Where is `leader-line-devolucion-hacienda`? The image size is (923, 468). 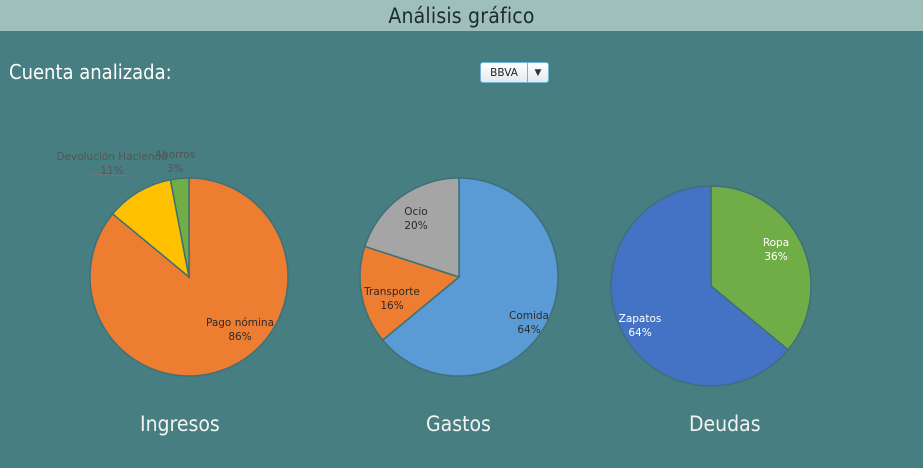
leader-line-devolucion-hacienda is located at coordinates (110, 175).